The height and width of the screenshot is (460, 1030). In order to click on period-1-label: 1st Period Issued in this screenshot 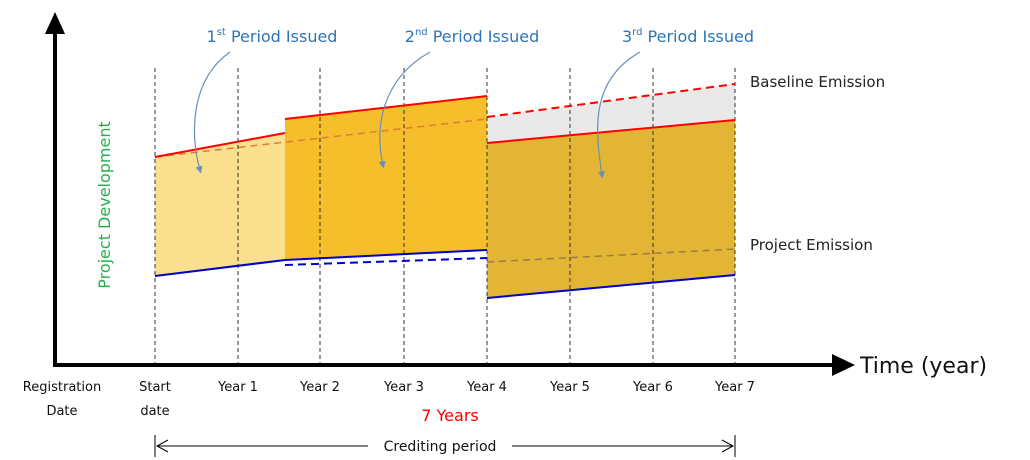, I will do `click(272, 36)`.